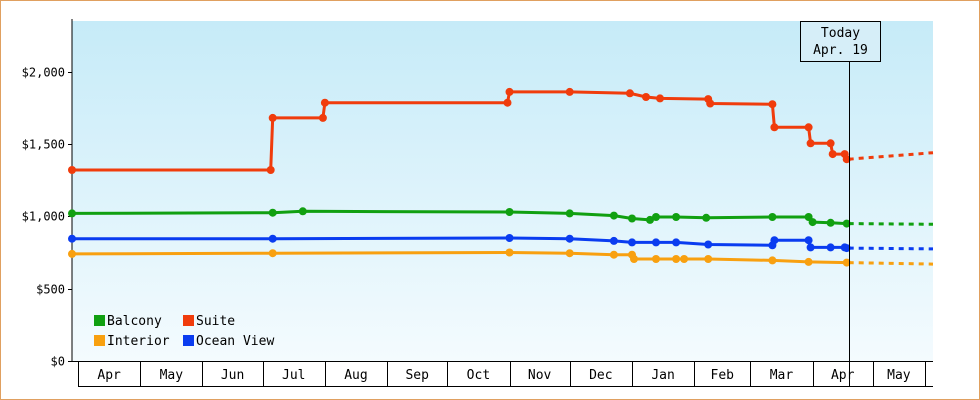 The width and height of the screenshot is (980, 400). I want to click on month-label: Aug, so click(355, 375).